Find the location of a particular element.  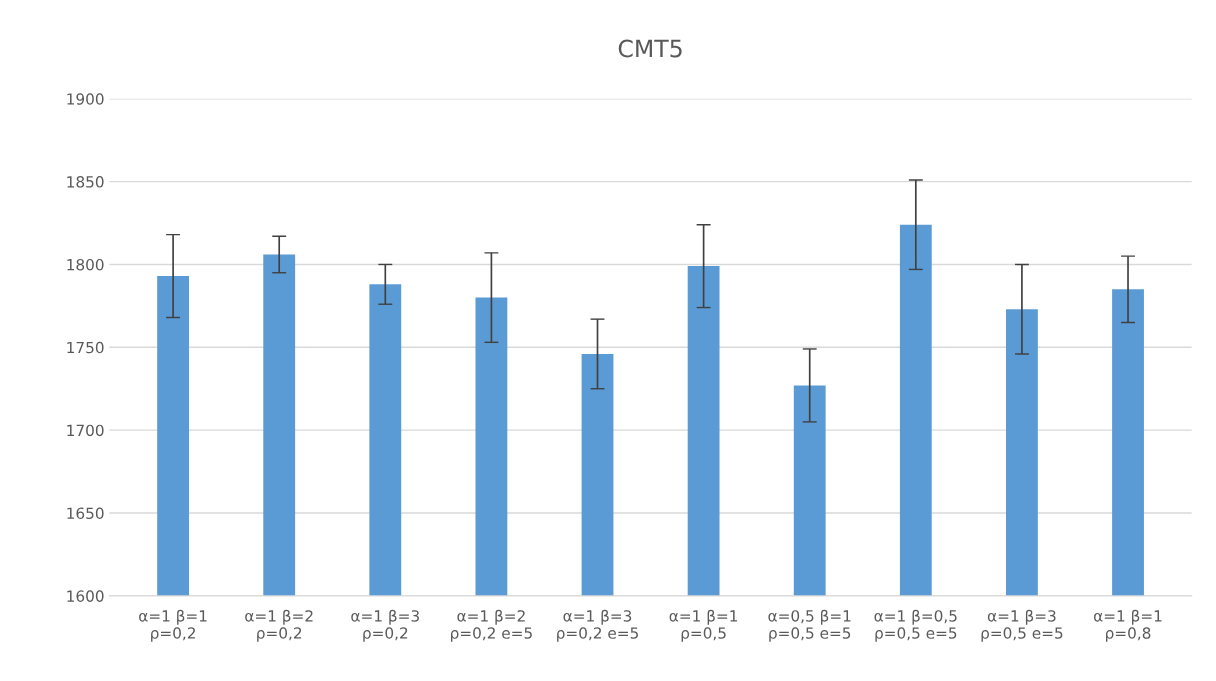

y-tick-label: 1750 is located at coordinates (85, 347).